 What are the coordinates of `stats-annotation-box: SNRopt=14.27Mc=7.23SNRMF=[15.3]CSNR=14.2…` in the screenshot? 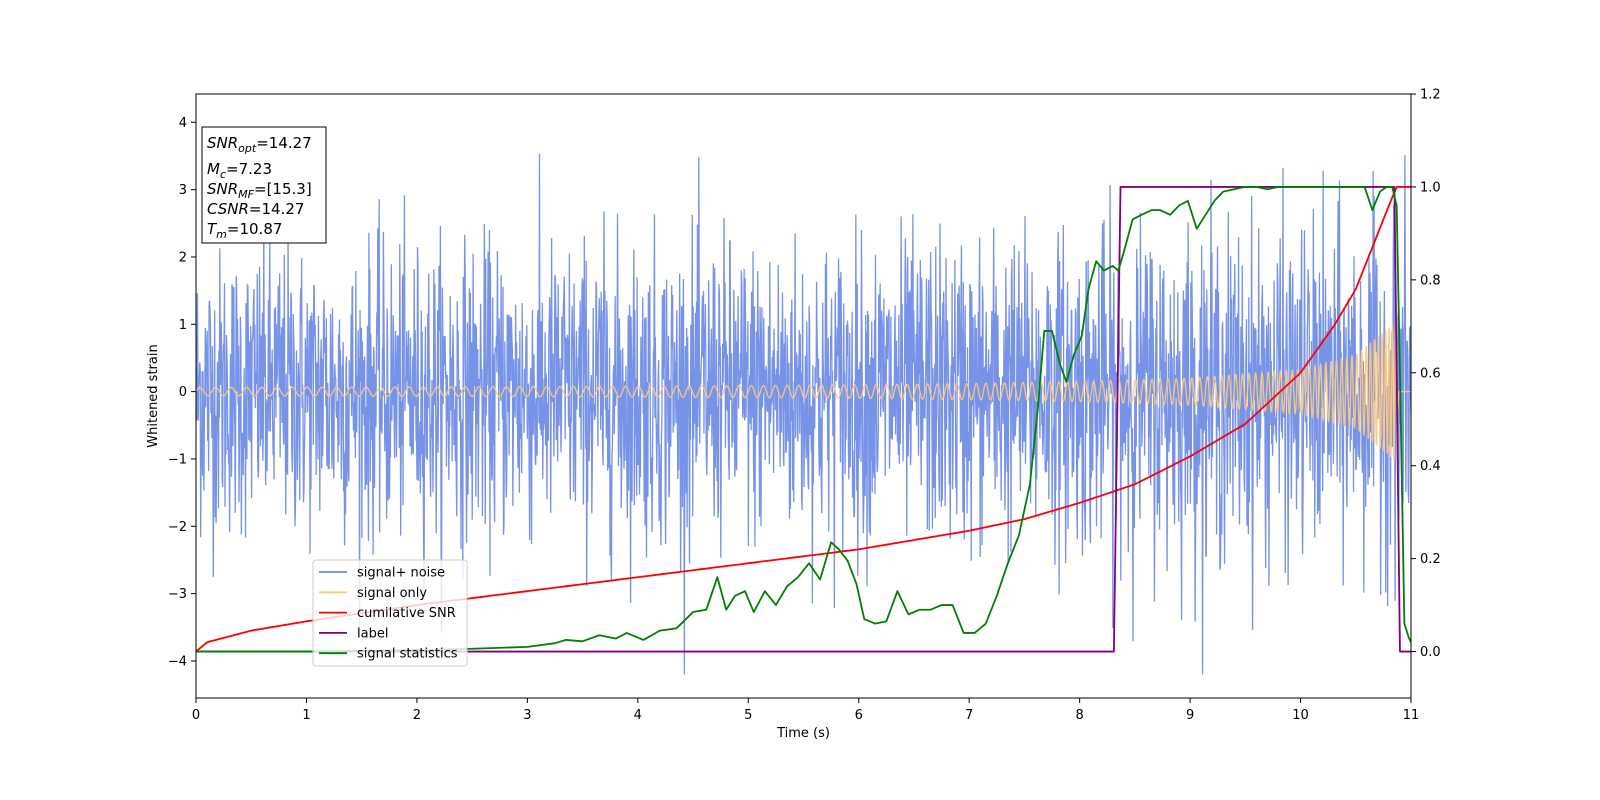 It's located at (264, 185).